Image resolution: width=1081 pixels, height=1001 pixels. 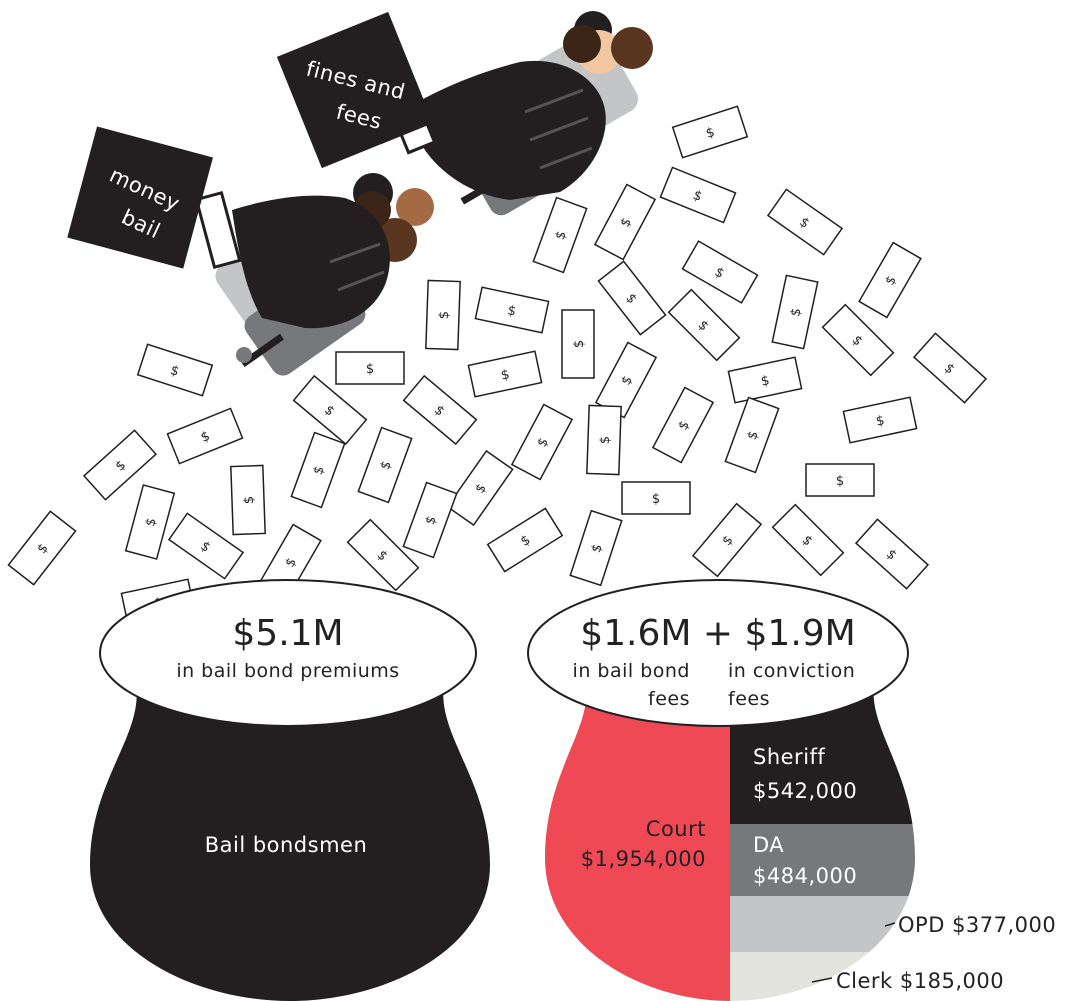 What do you see at coordinates (464, 113) in the screenshot?
I see `hand-fines-and-fees: fines and fees` at bounding box center [464, 113].